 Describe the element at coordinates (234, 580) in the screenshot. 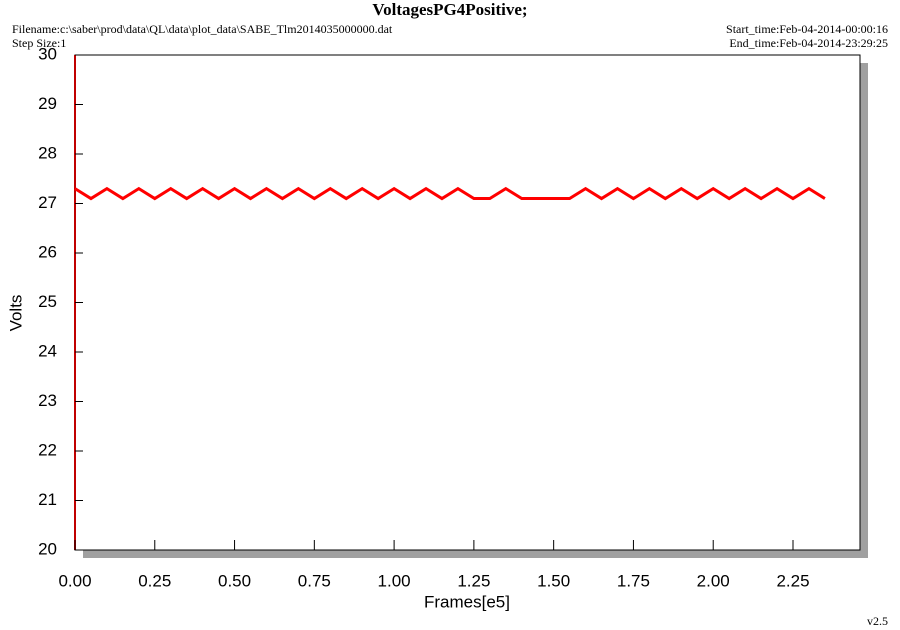

I see `x-tick-label: 0.50` at that location.